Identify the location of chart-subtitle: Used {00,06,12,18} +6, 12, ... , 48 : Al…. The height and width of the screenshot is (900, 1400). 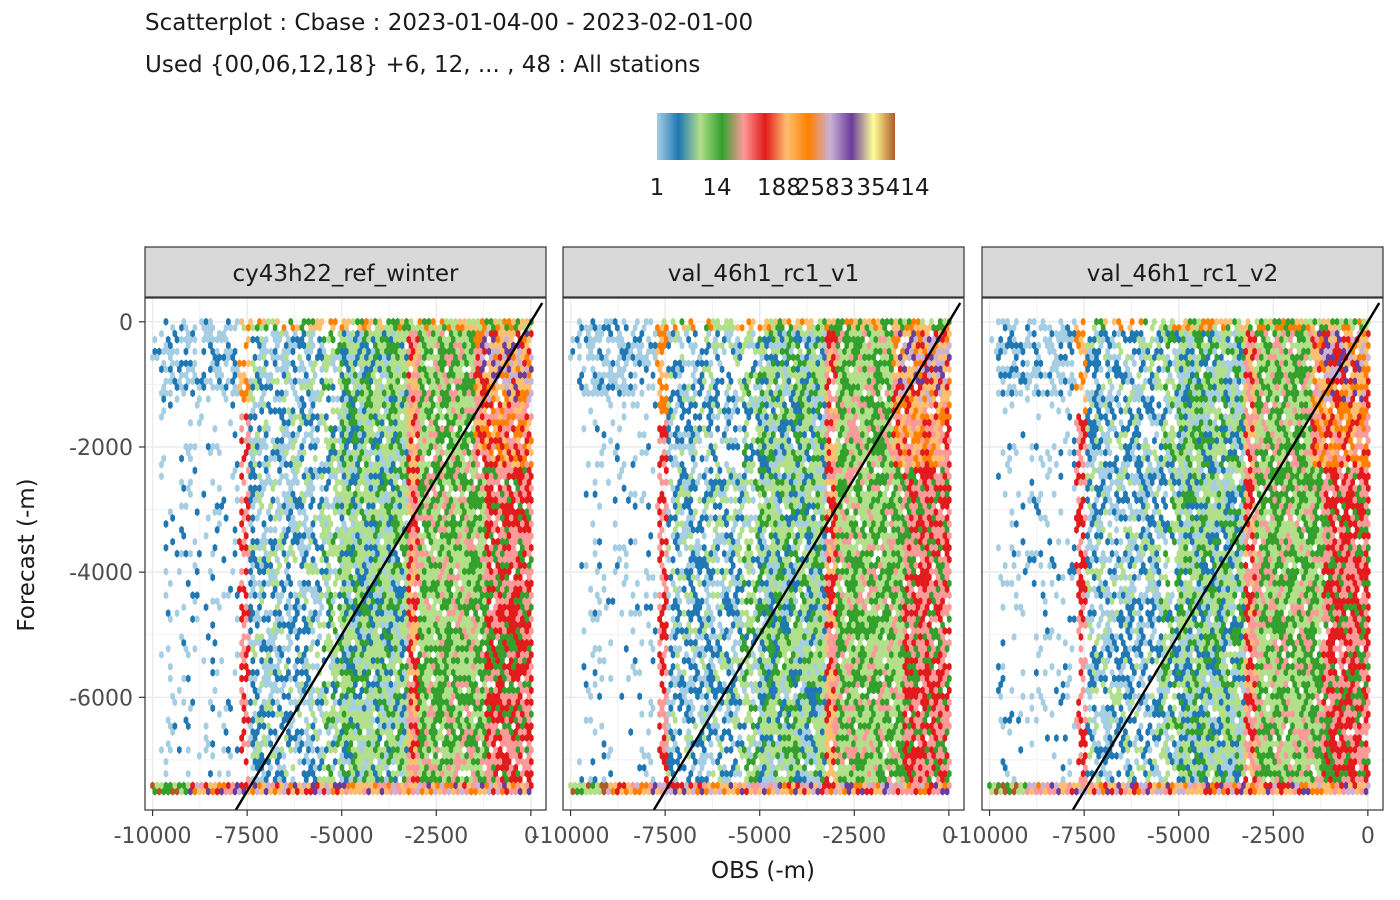
(423, 65).